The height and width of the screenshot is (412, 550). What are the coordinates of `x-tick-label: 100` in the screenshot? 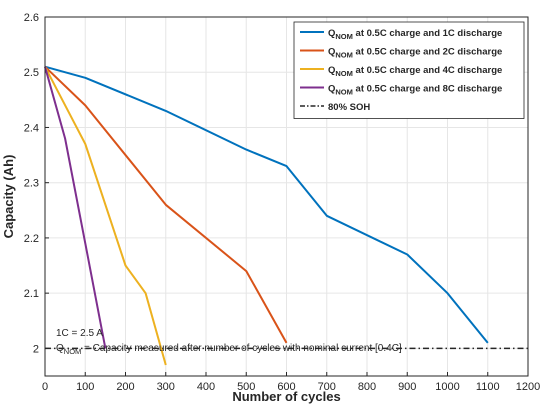 It's located at (85, 387).